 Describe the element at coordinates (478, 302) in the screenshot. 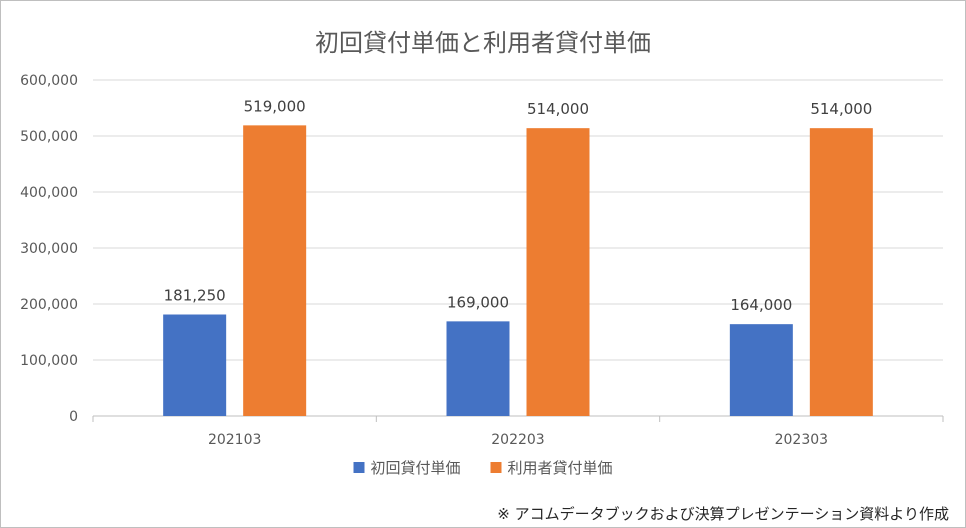

I see `data-label: 169,000` at that location.